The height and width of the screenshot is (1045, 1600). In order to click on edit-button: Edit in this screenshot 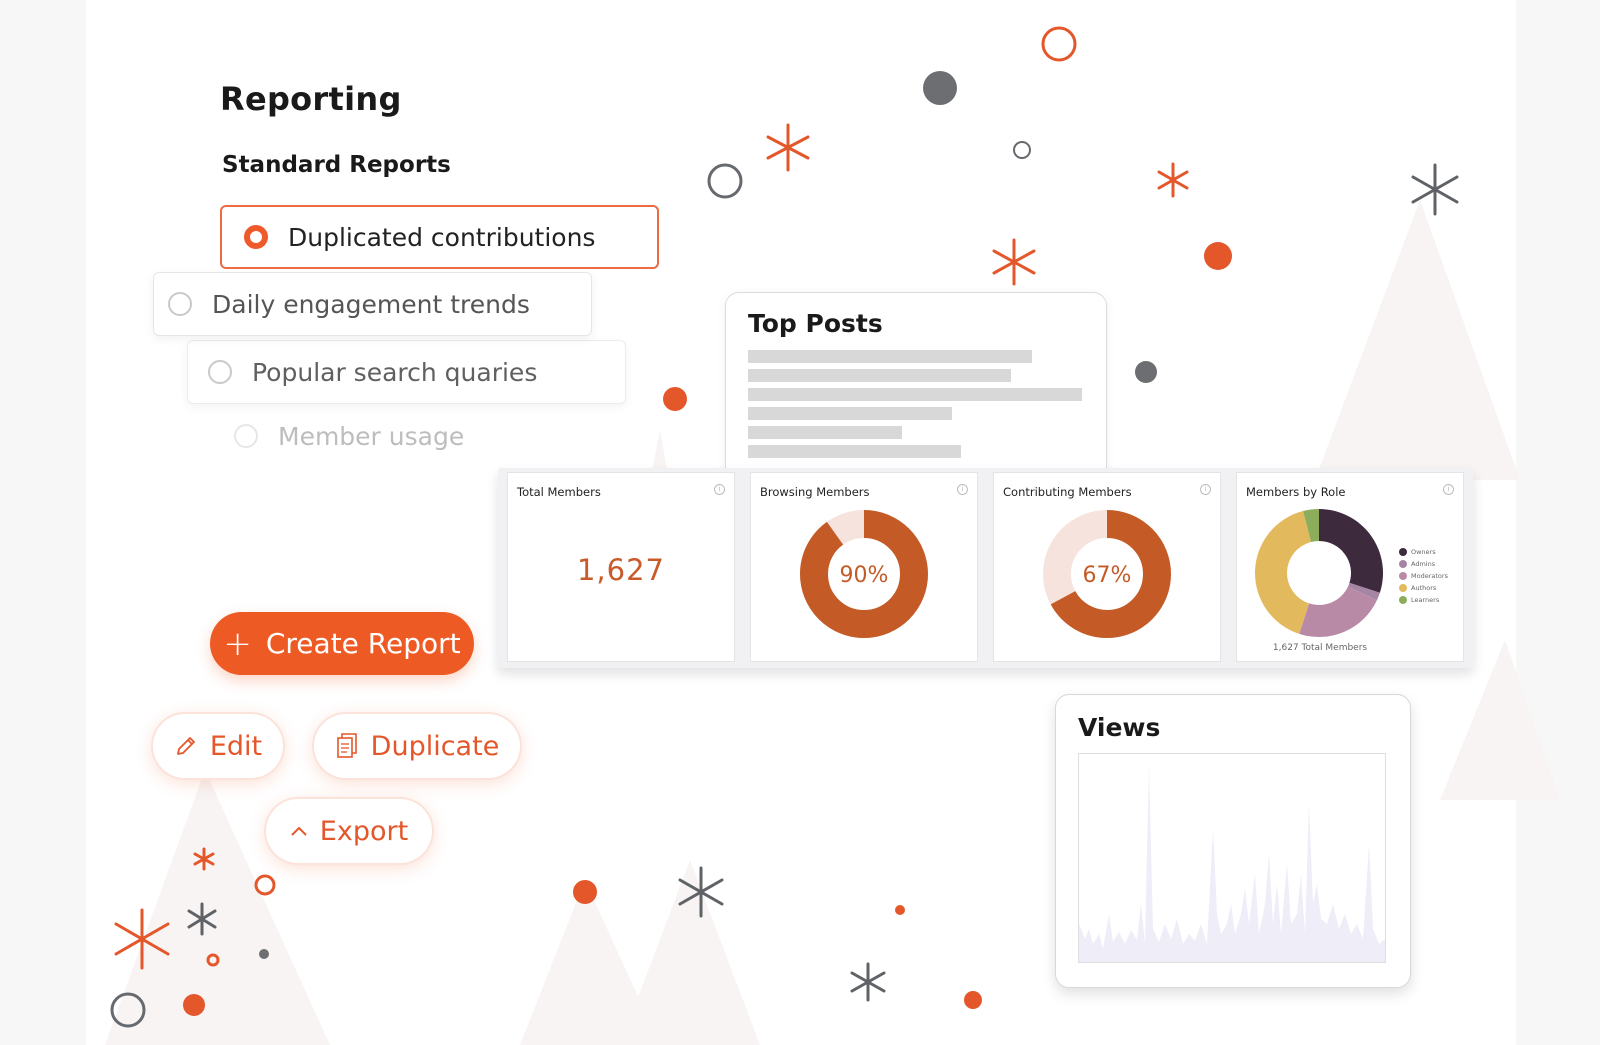, I will do `click(218, 746)`.